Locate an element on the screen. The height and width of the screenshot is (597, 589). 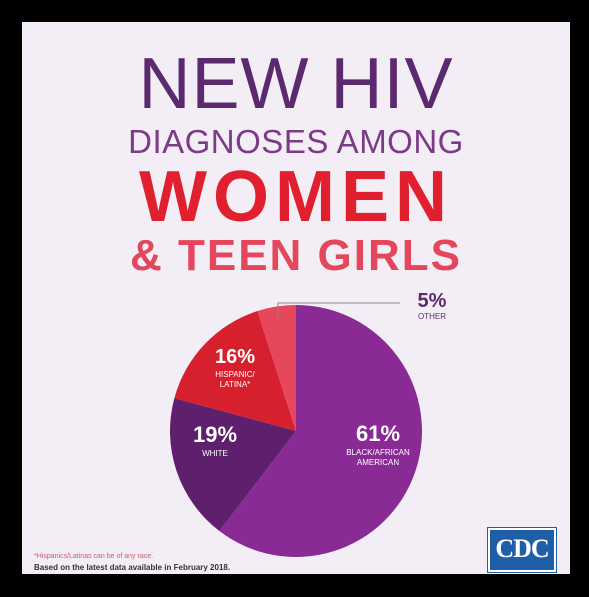
headline-line-3: WOMEN is located at coordinates (296, 197).